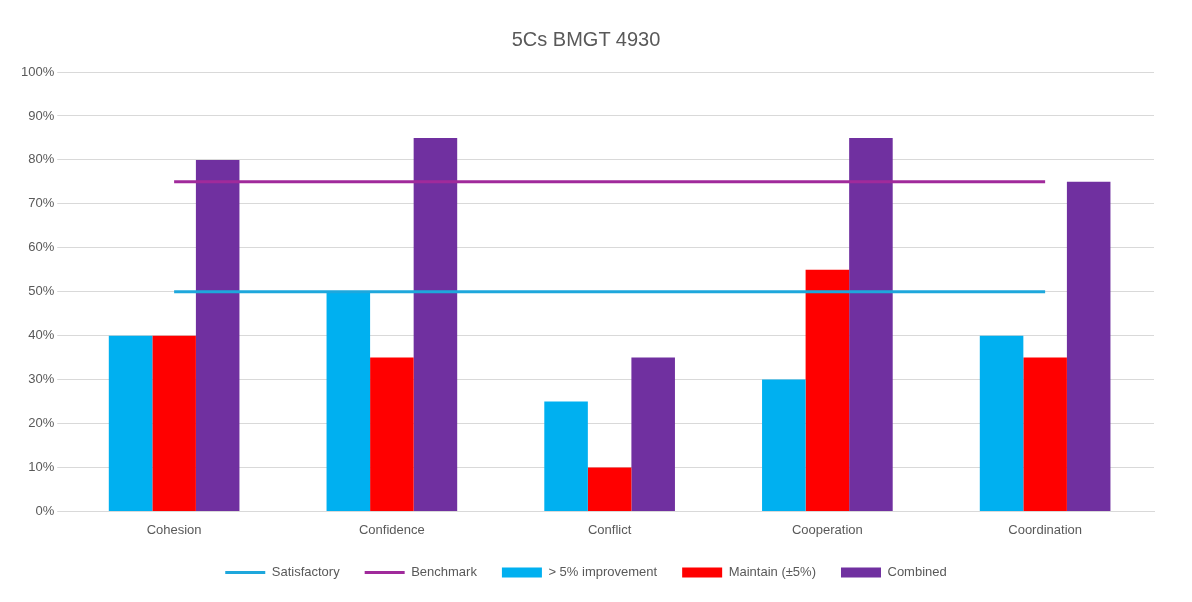  Describe the element at coordinates (45, 510) in the screenshot. I see `y-tick-label: 0%` at that location.